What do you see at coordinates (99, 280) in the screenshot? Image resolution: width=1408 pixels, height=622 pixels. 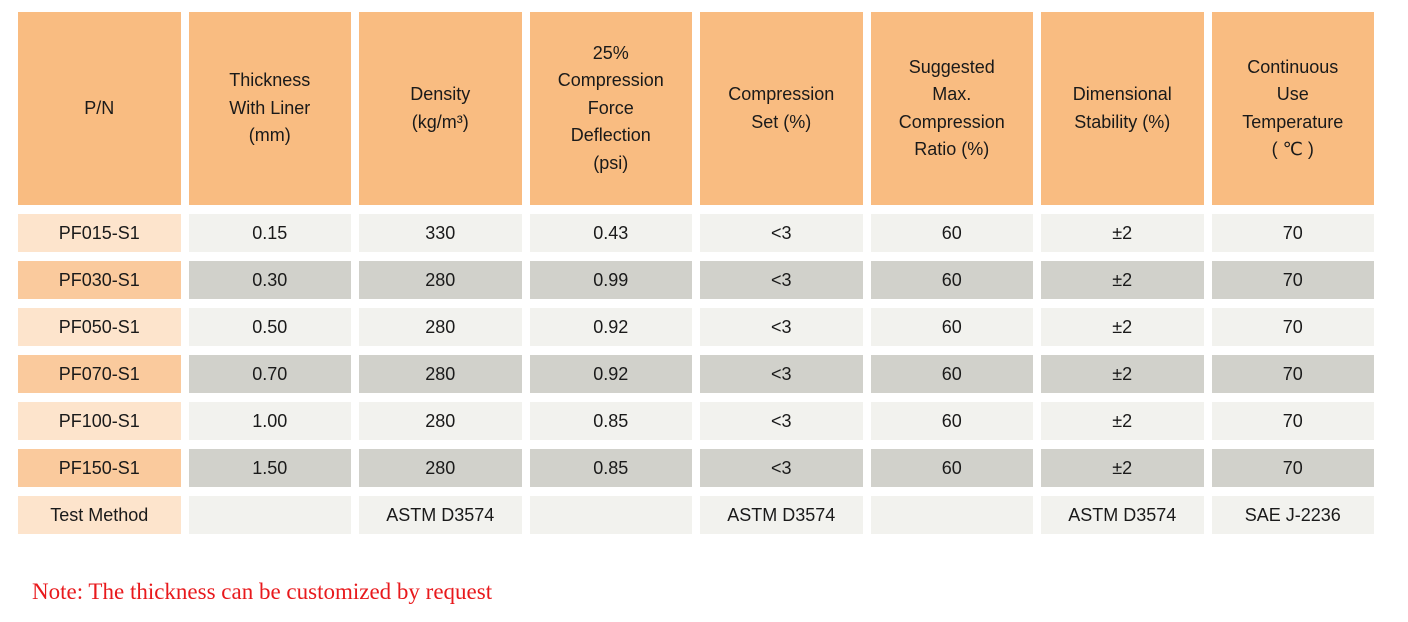 I see `part-number-cell: PF030-S1` at bounding box center [99, 280].